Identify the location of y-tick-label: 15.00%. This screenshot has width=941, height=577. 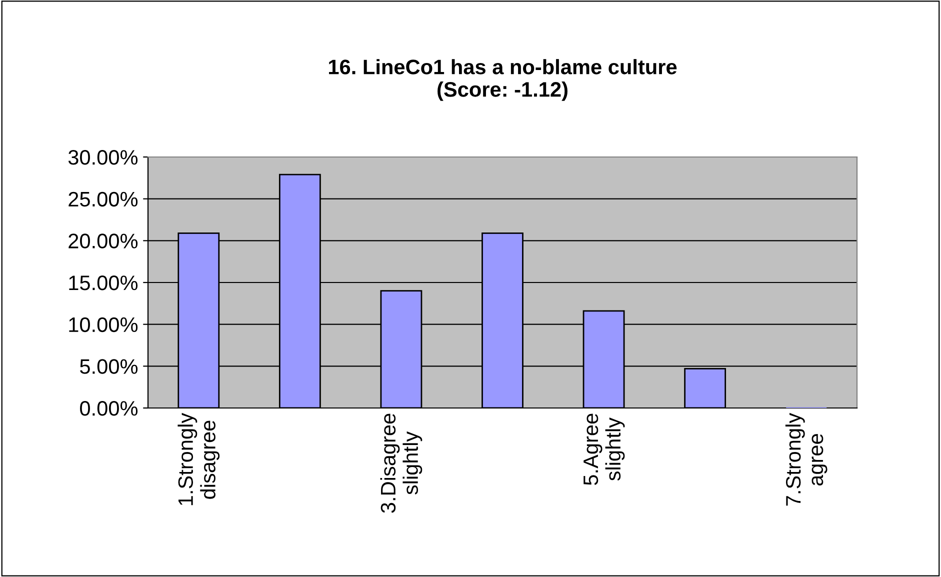
(103, 283).